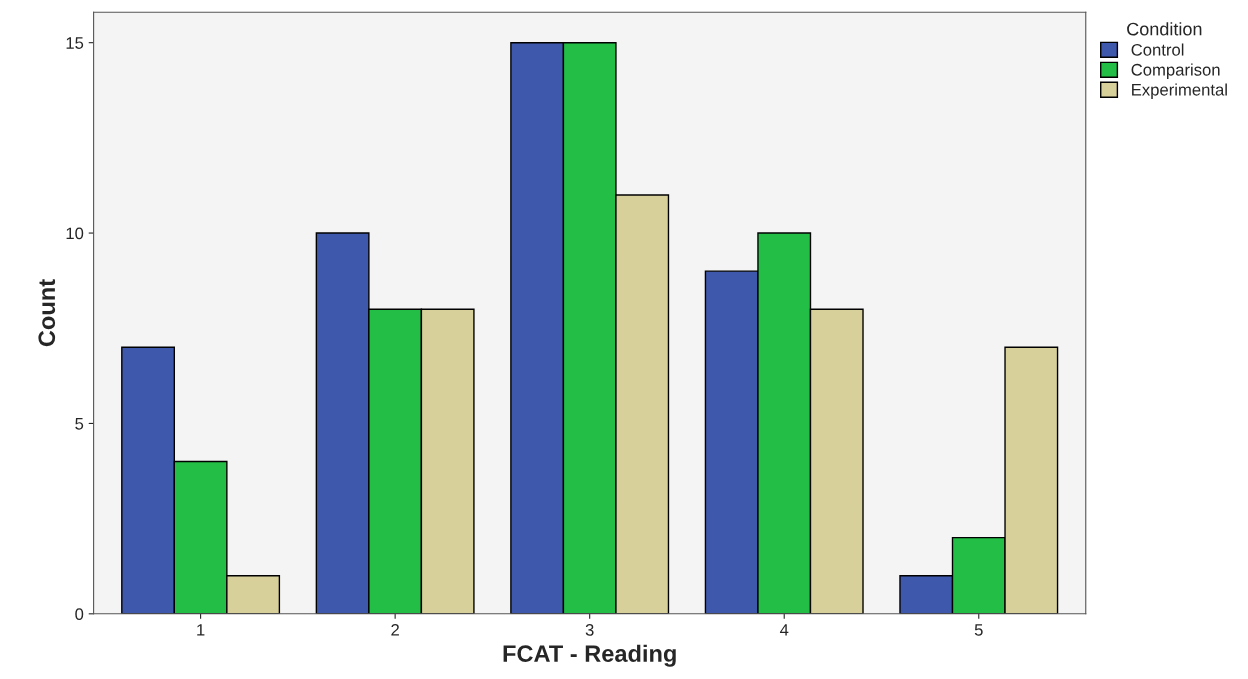 Image resolution: width=1248 pixels, height=679 pixels. What do you see at coordinates (1175, 71) in the screenshot?
I see `legend-label: Comparison` at bounding box center [1175, 71].